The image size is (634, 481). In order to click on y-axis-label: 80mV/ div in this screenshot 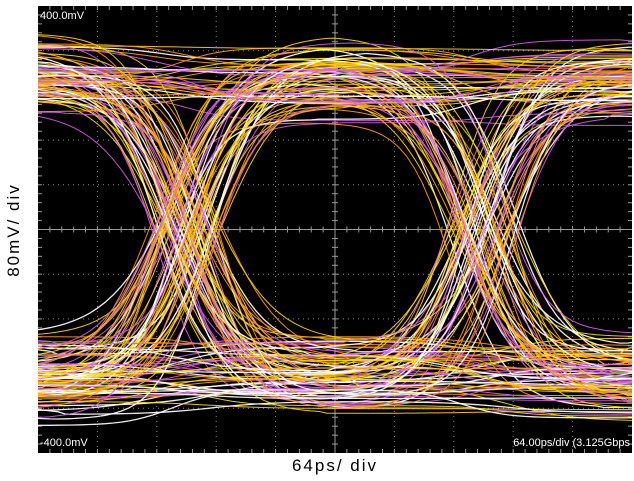, I will do `click(14, 230)`.